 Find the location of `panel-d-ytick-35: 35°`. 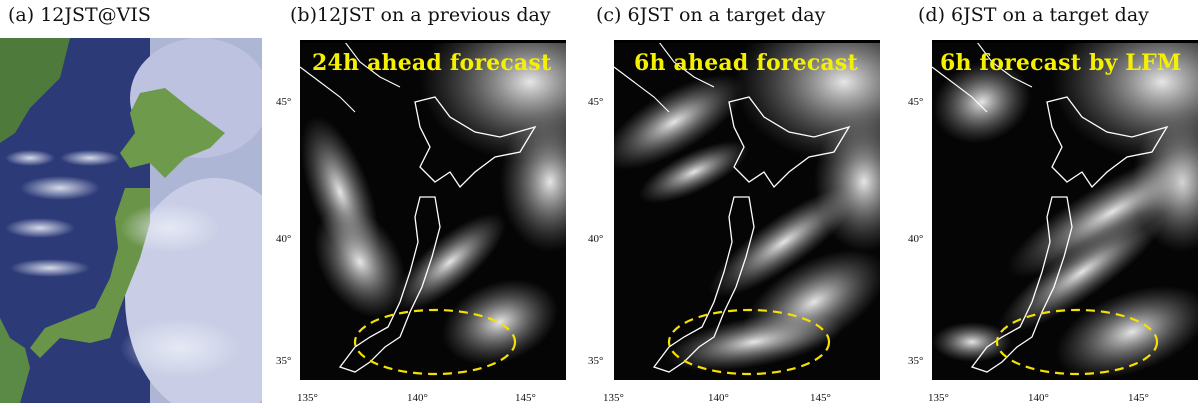

panel-d-ytick-35: 35° is located at coordinates (916, 361).